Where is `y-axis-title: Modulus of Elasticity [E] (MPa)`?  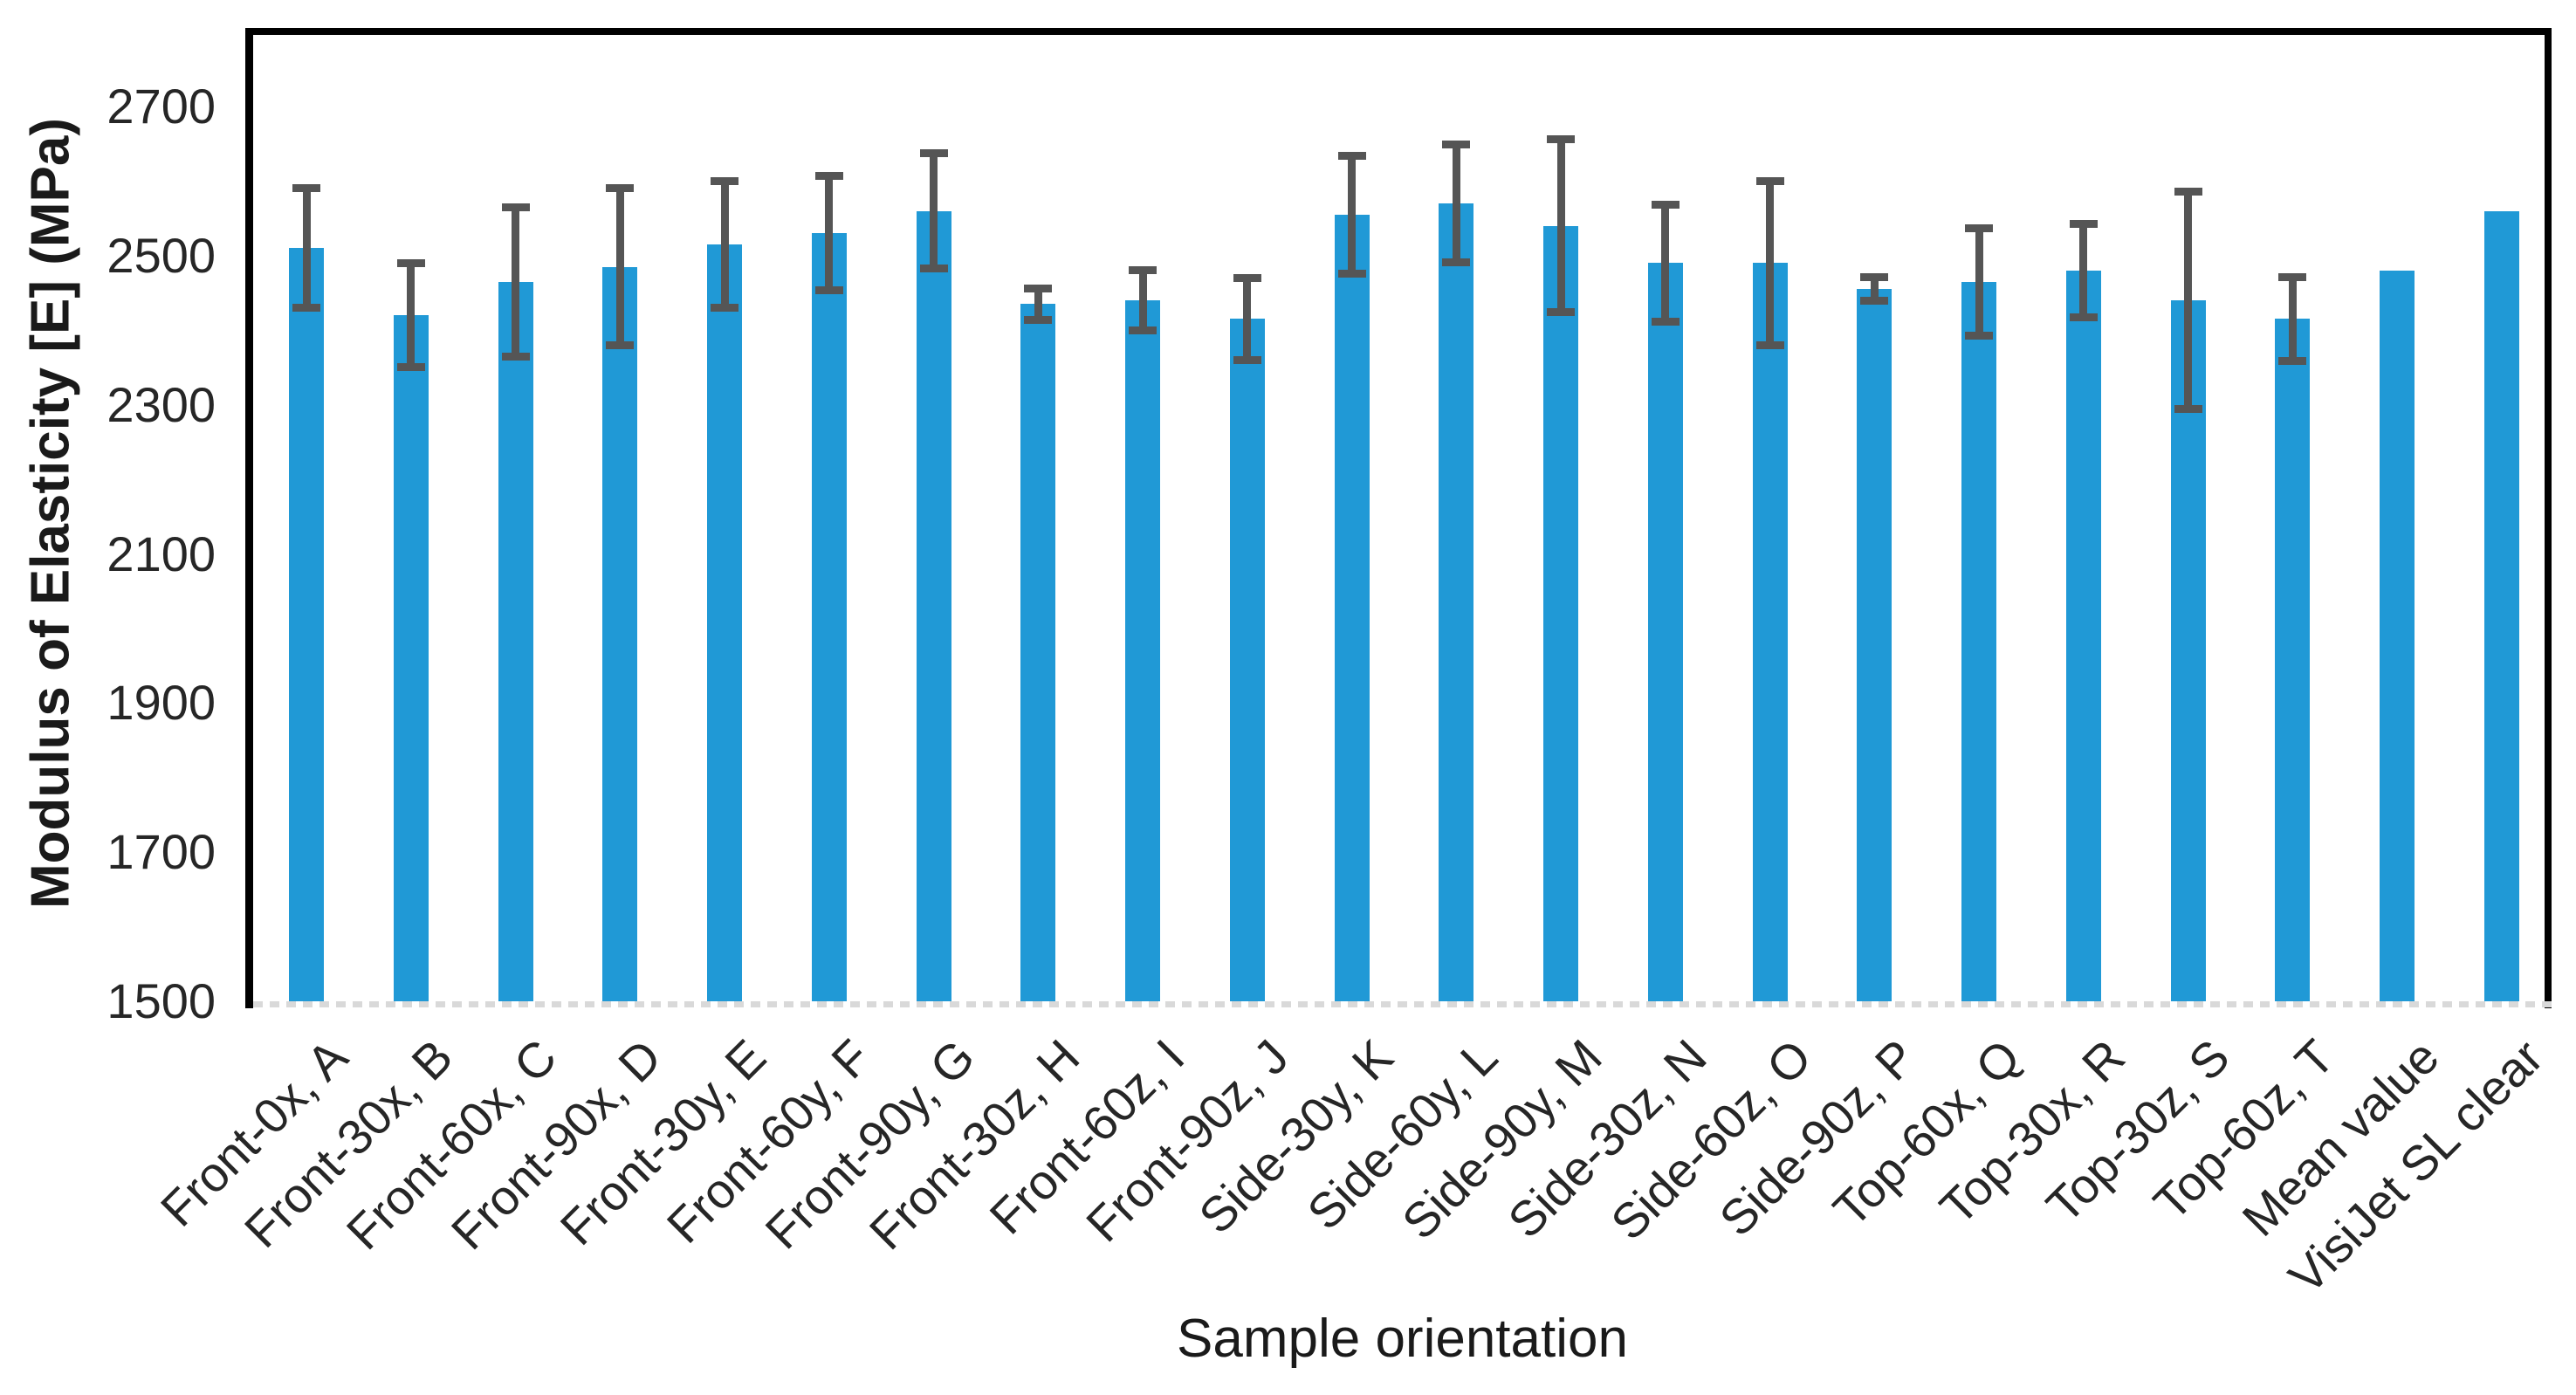 y-axis-title: Modulus of Elasticity [E] (MPa) is located at coordinates (50, 513).